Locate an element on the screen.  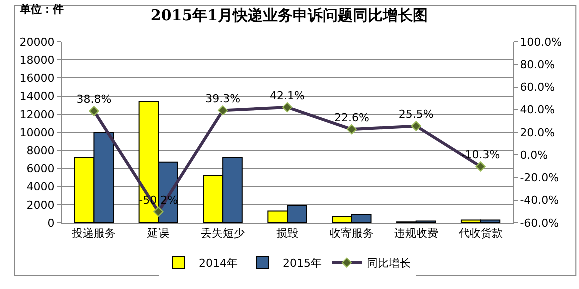
y2-tick-label: 0.0% is located at coordinates (534, 155).